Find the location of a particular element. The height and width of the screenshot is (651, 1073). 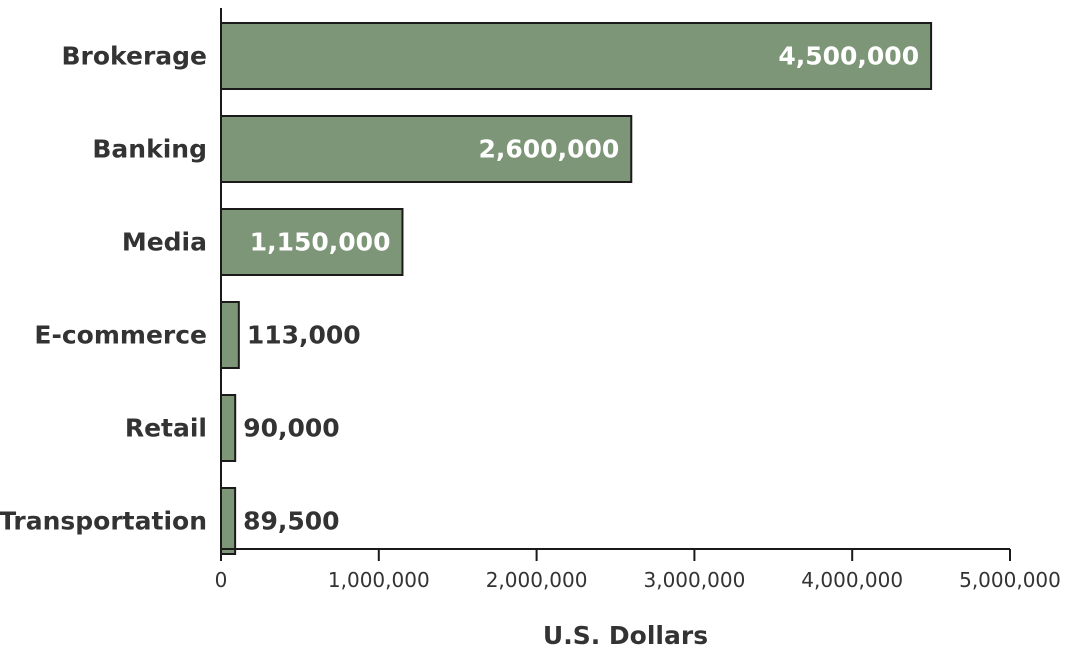

x-tick-label: 4,000,000 is located at coordinates (852, 580).